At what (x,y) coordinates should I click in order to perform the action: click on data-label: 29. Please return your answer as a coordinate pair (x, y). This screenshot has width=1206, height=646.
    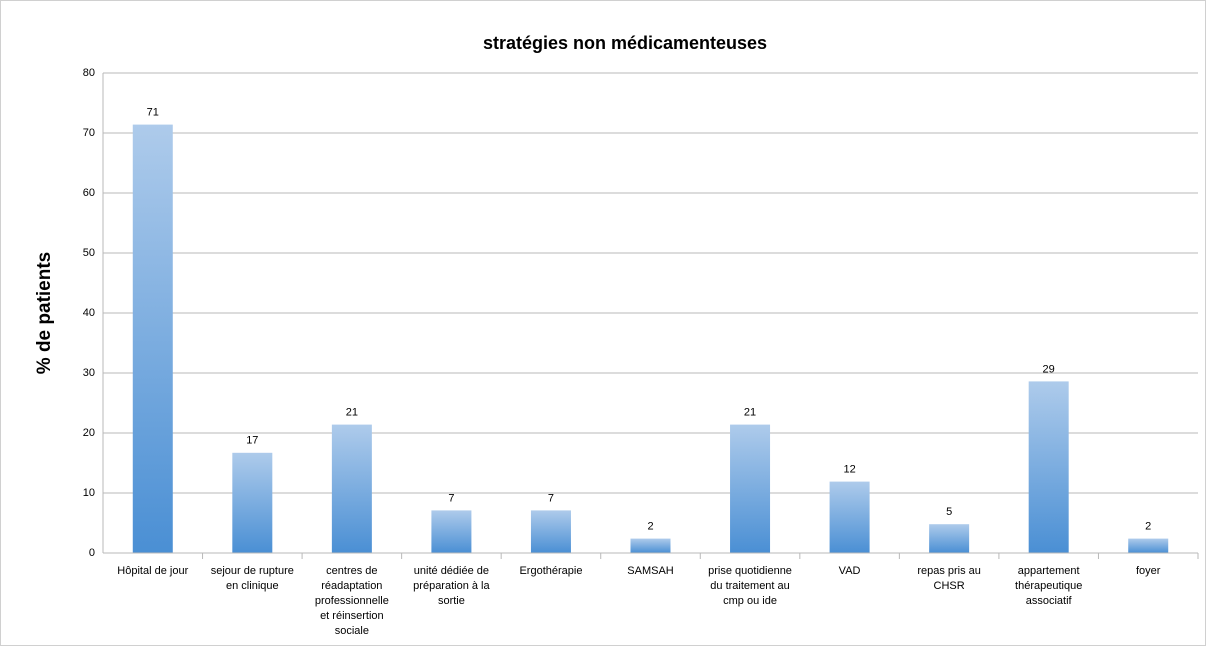
    Looking at the image, I should click on (1049, 369).